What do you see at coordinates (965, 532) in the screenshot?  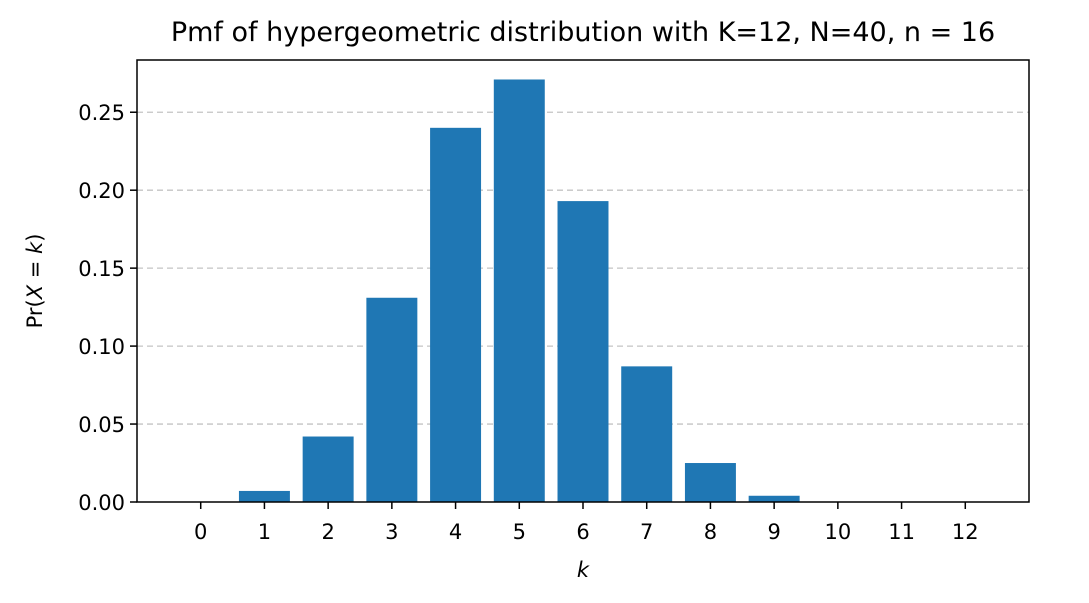 I see `x-tick-label: 12` at bounding box center [965, 532].